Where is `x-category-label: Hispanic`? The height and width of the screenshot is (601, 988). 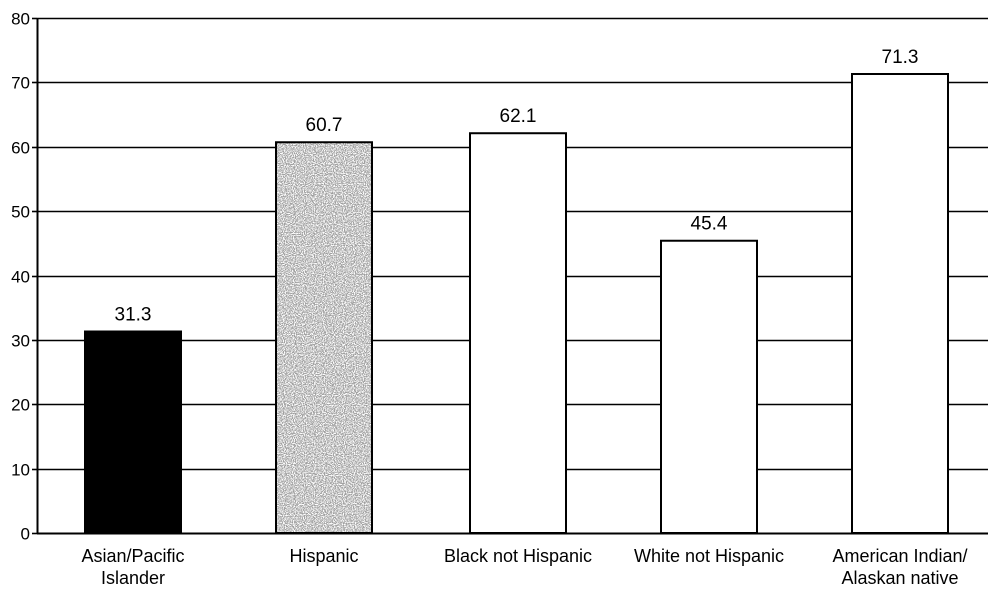 x-category-label: Hispanic is located at coordinates (323, 556).